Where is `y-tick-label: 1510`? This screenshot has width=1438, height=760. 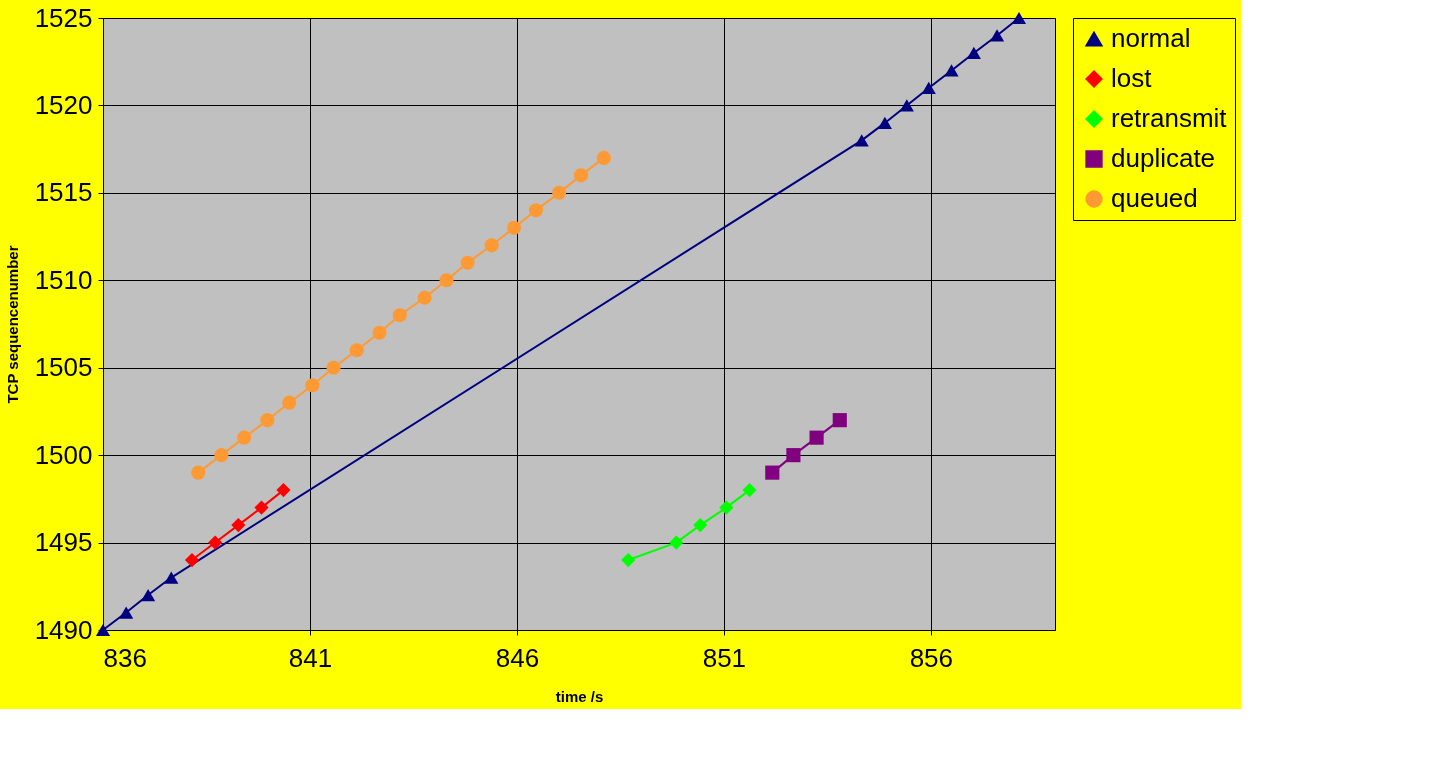
y-tick-label: 1510 is located at coordinates (63, 279).